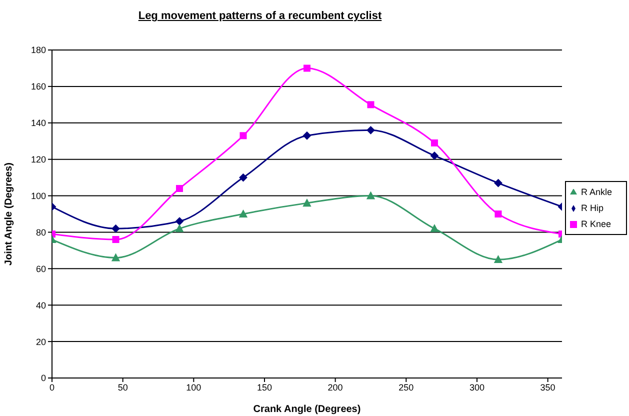 The height and width of the screenshot is (416, 629). Describe the element at coordinates (592, 208) in the screenshot. I see `legend-label: R Hip` at that location.